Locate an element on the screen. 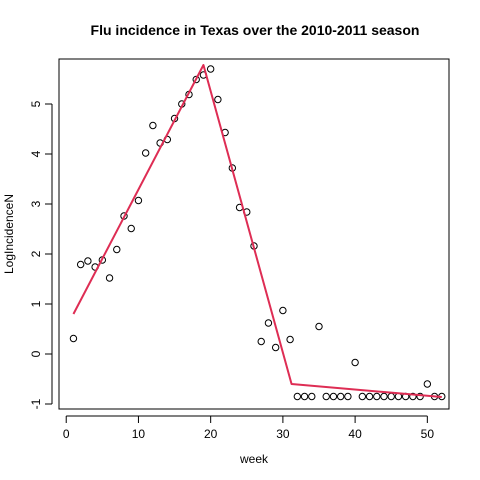  x-axis: 0 10 20 30 40 50 is located at coordinates (249, 428).